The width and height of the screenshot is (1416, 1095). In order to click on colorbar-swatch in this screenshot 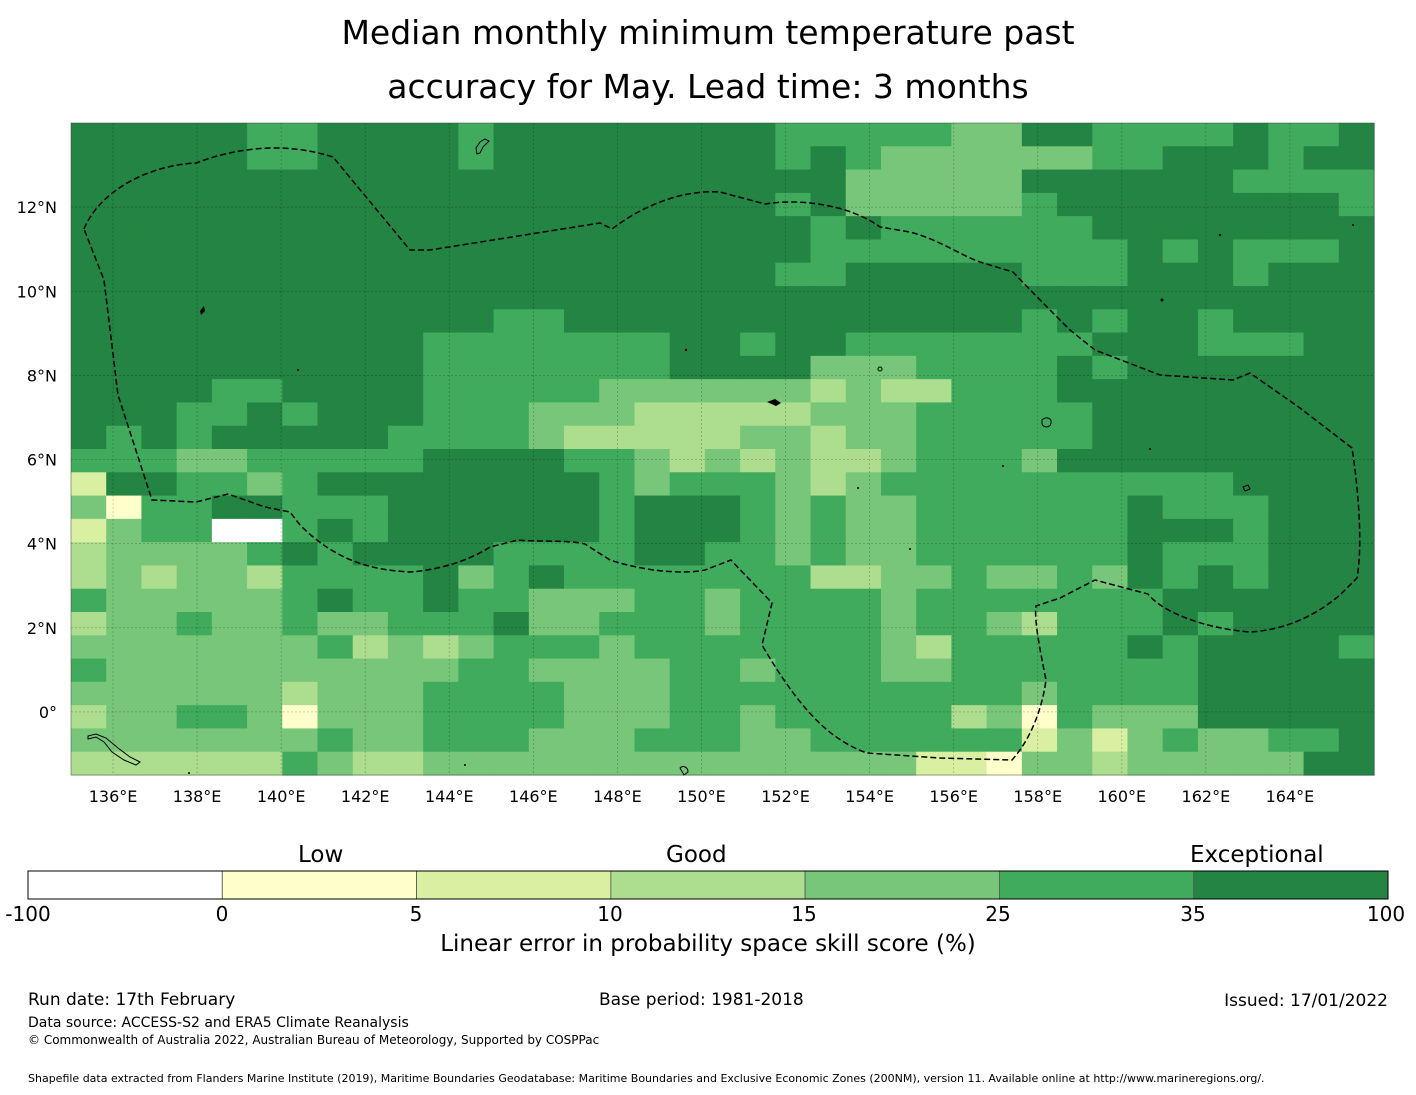, I will do `click(902, 885)`.